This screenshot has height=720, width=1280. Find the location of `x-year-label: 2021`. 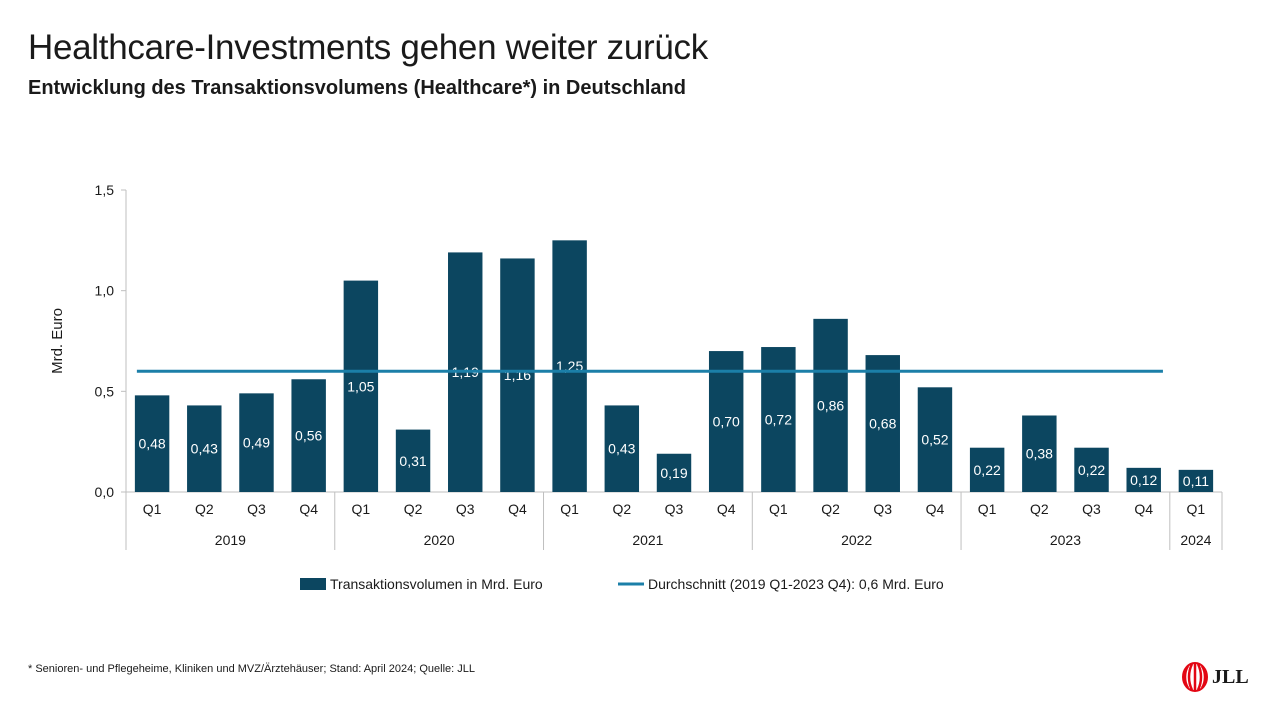

x-year-label: 2021 is located at coordinates (647, 540).